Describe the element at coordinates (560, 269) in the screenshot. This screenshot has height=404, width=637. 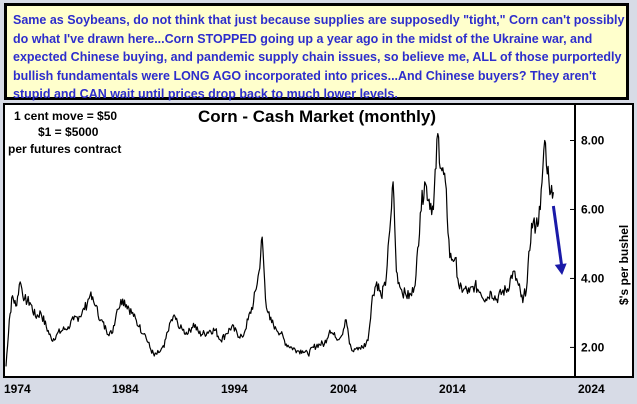
I see `forecast-arrow-head` at that location.